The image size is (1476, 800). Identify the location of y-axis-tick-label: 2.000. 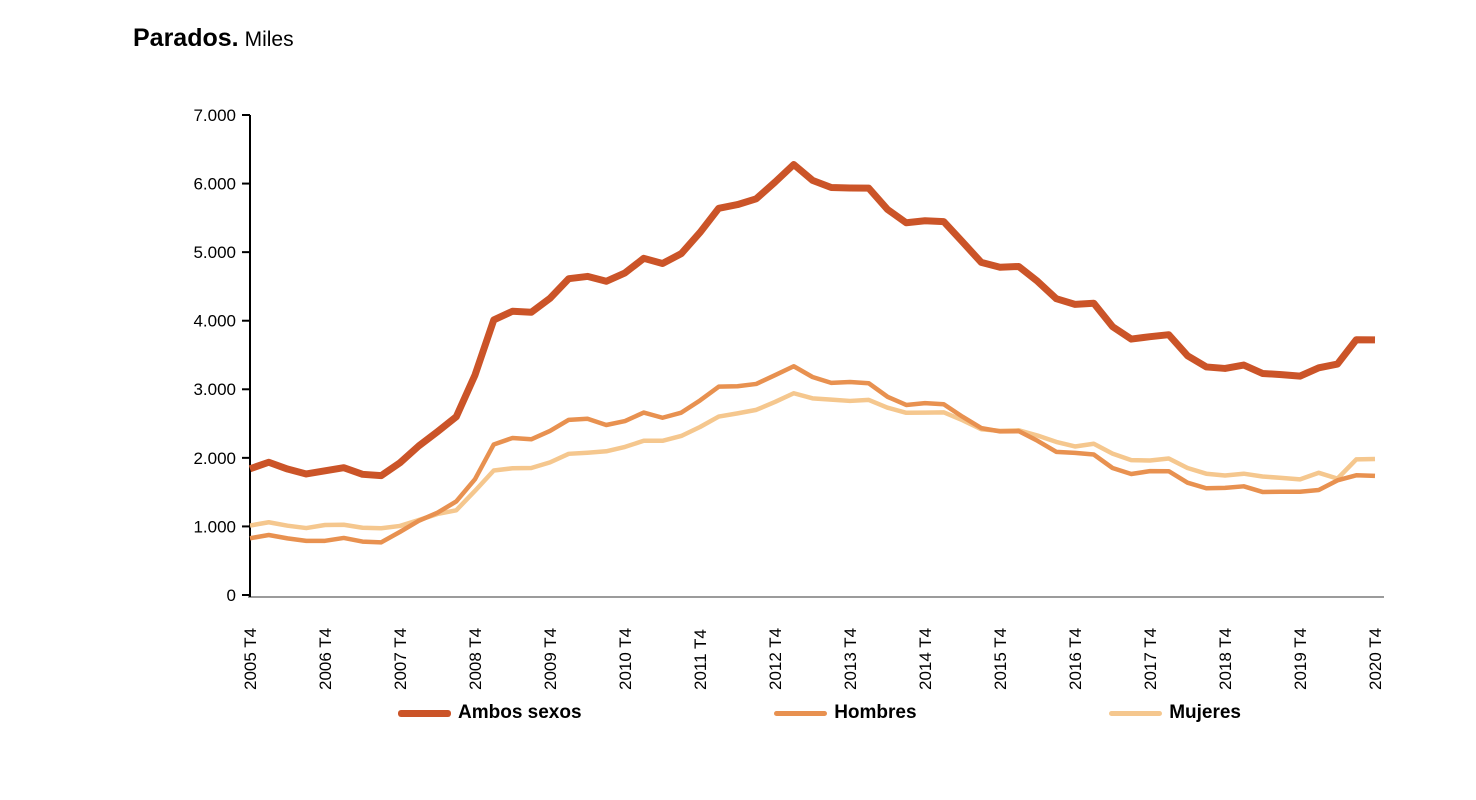
(214, 458).